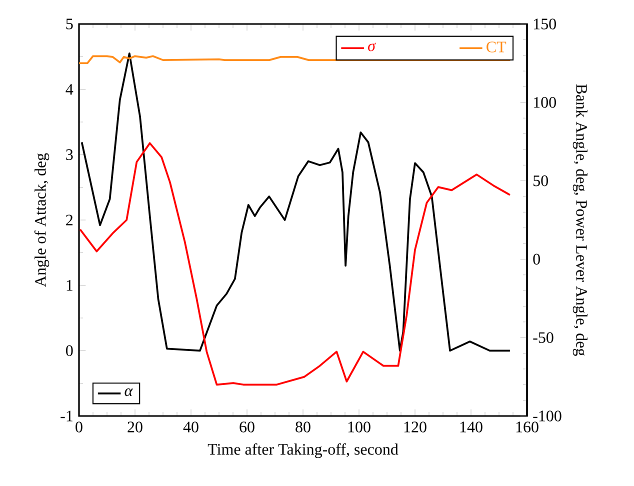  What do you see at coordinates (545, 102) in the screenshot?
I see `y2-tick-label: 100` at bounding box center [545, 102].